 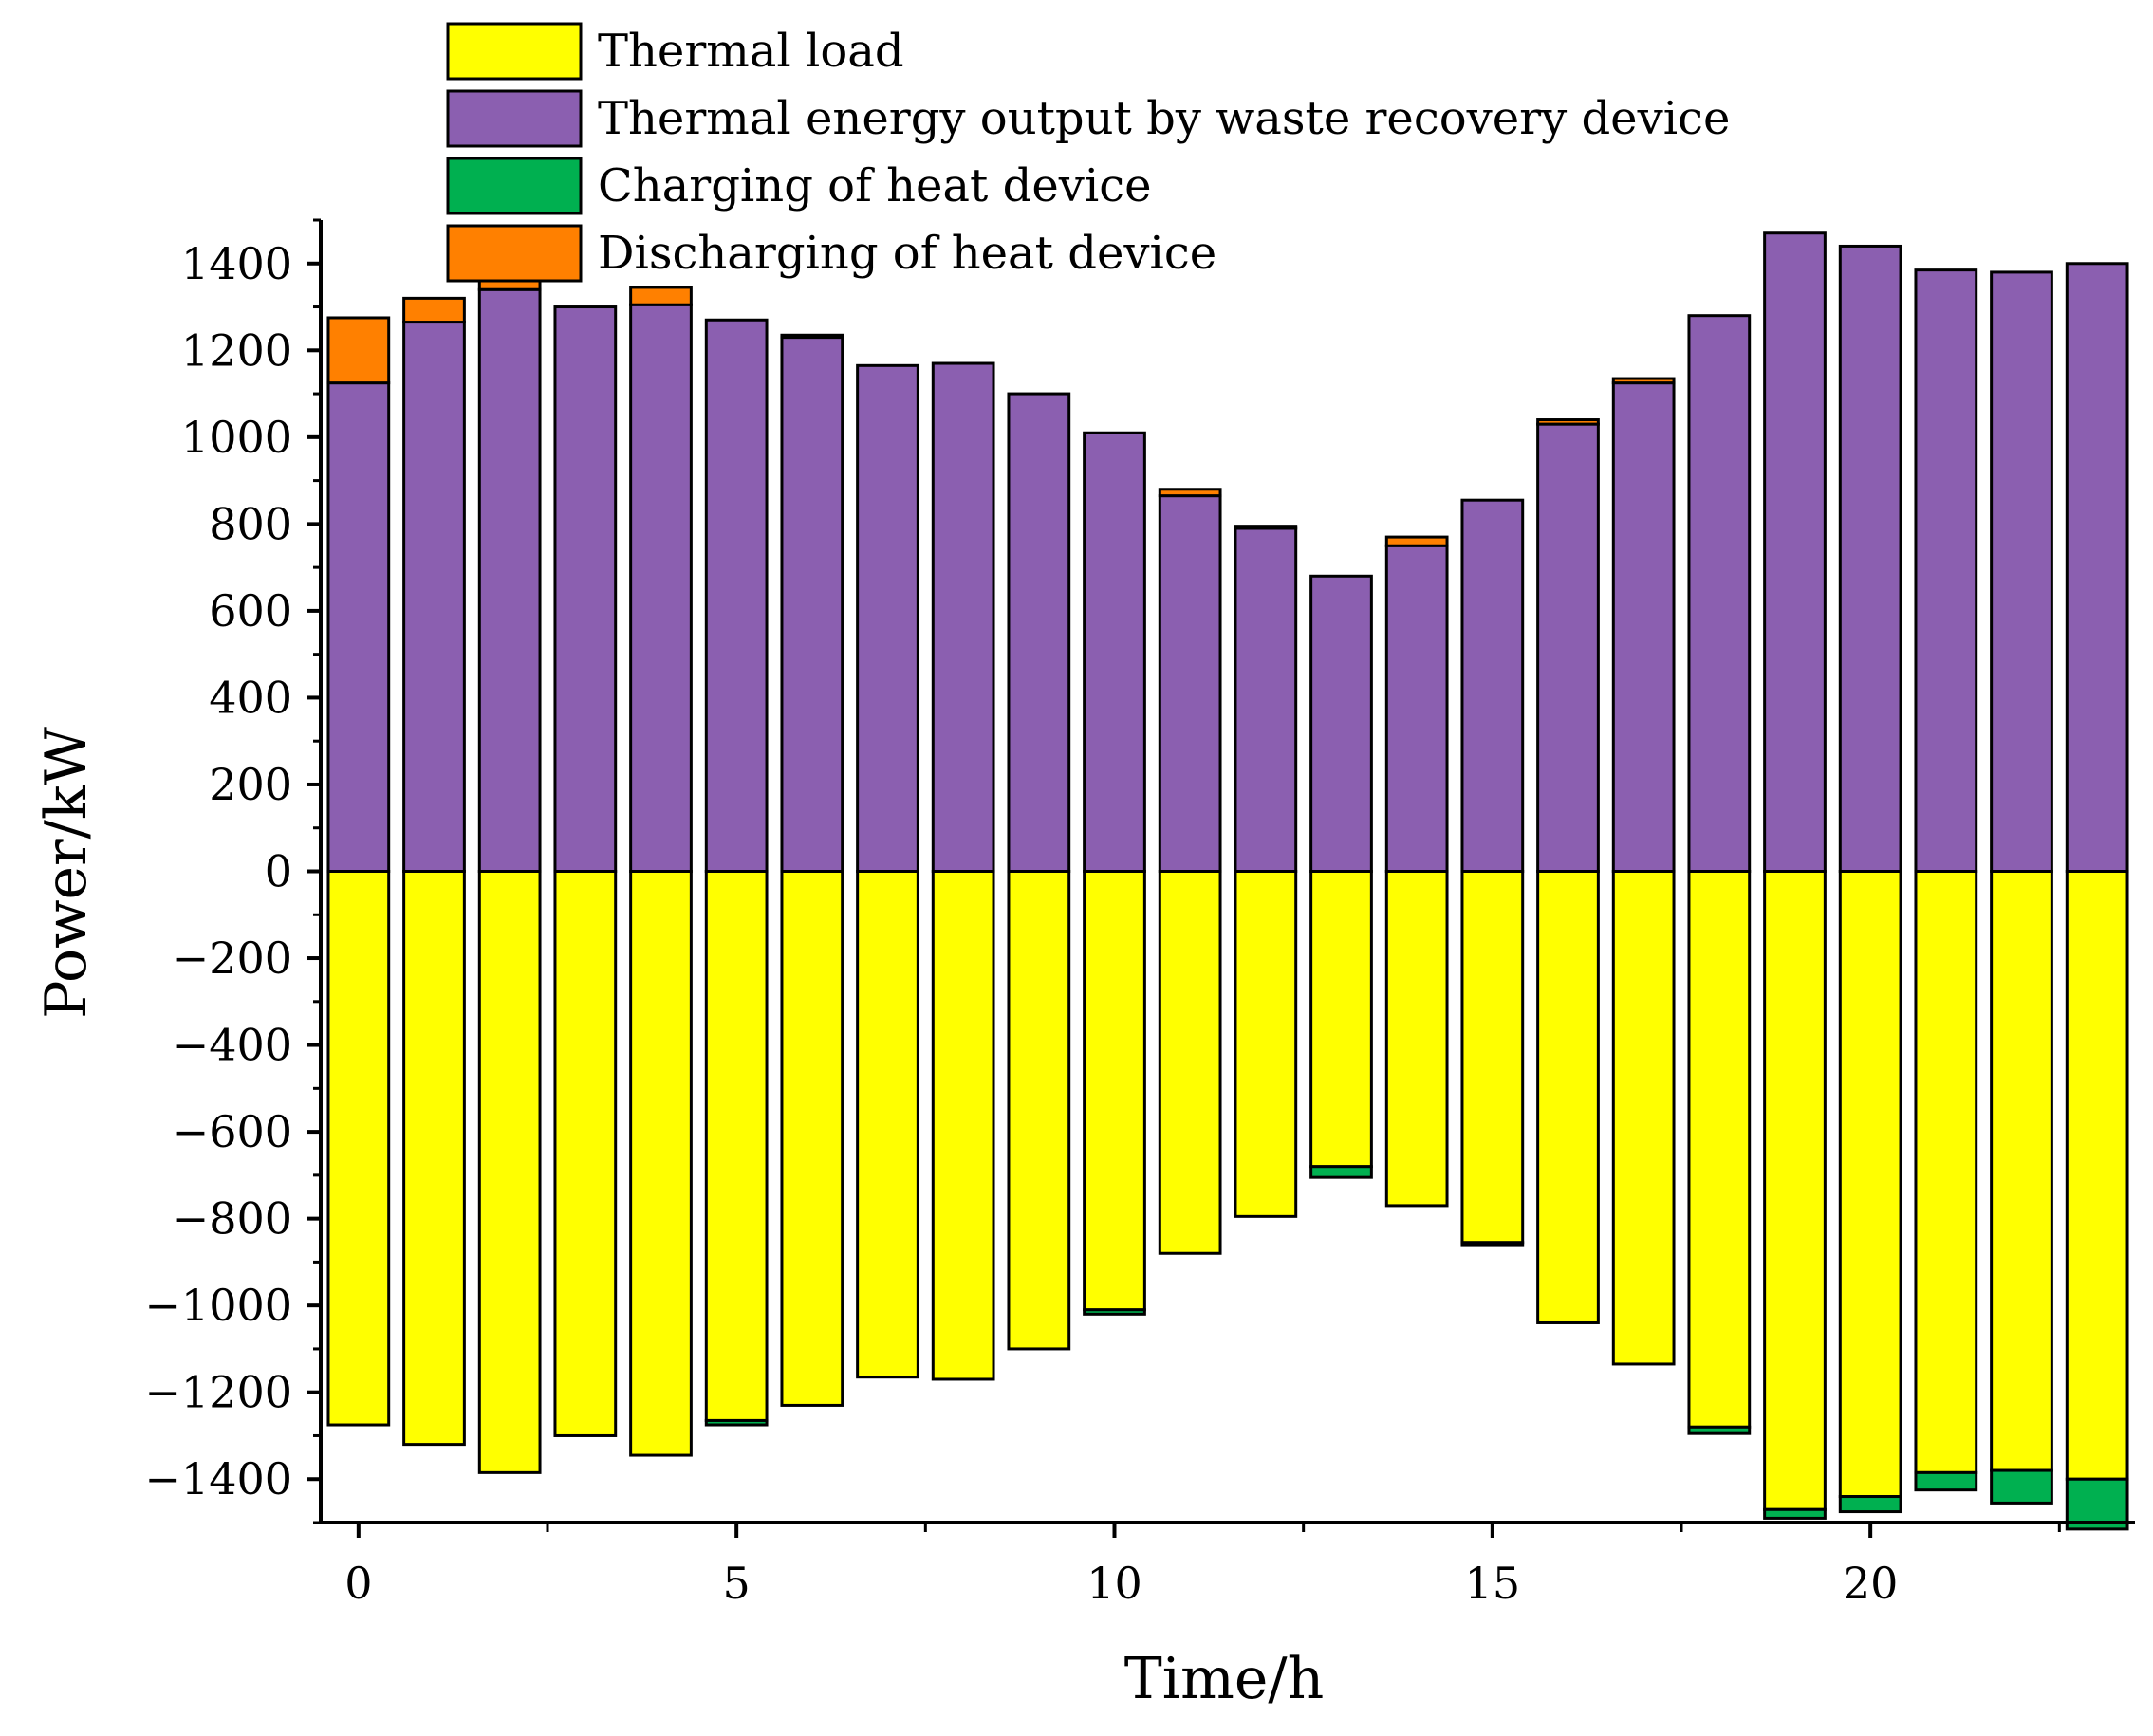 I want to click on y-tick-label: 200, so click(x=250, y=785).